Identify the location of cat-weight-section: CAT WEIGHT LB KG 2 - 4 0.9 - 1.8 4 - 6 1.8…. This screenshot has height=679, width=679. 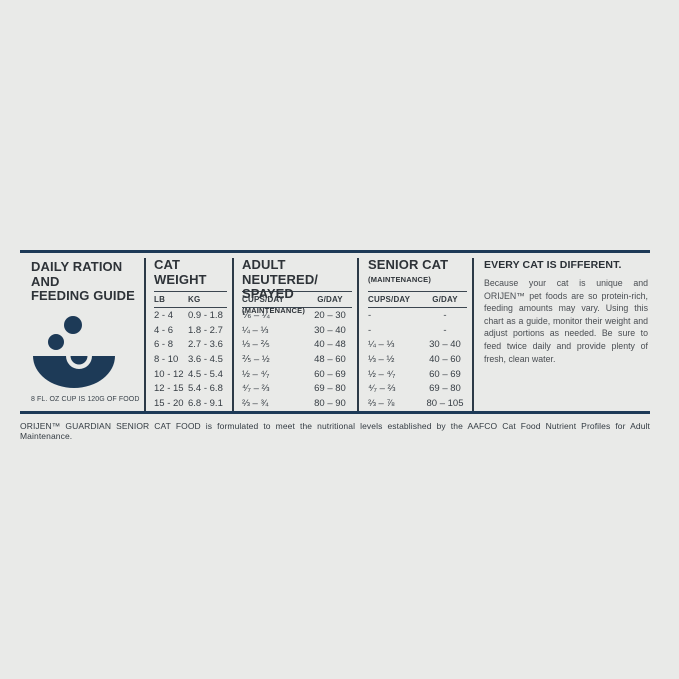
(188, 334).